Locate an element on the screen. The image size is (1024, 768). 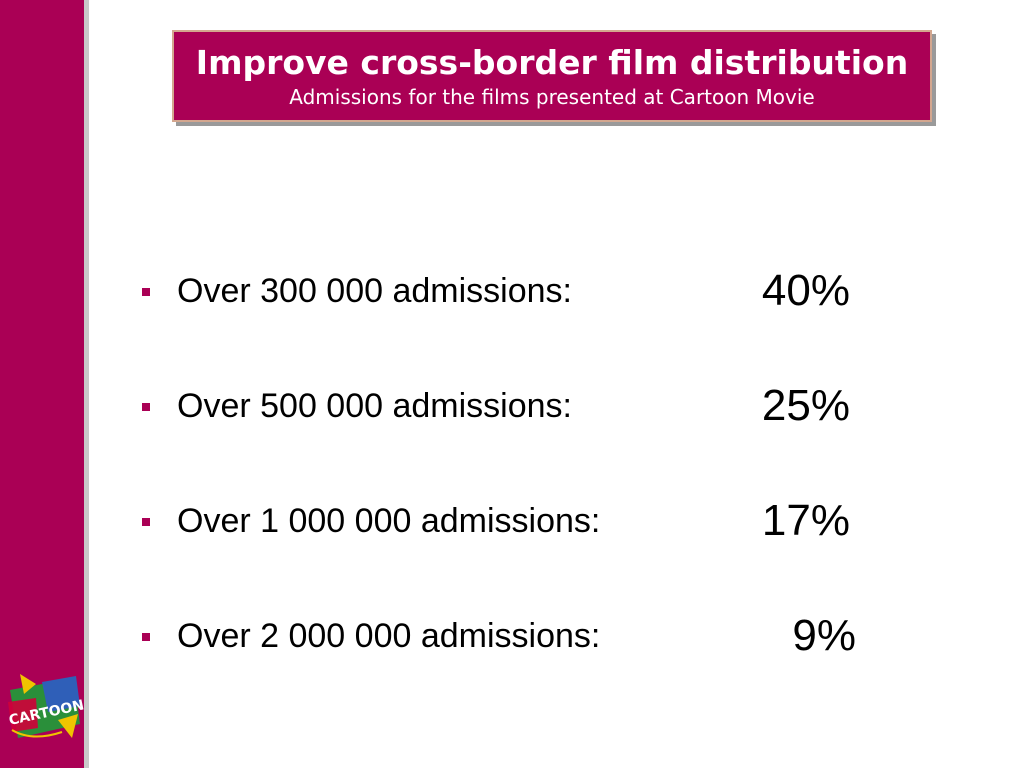
admissions-label: Over 1 000 000 admissions: is located at coordinates (389, 521).